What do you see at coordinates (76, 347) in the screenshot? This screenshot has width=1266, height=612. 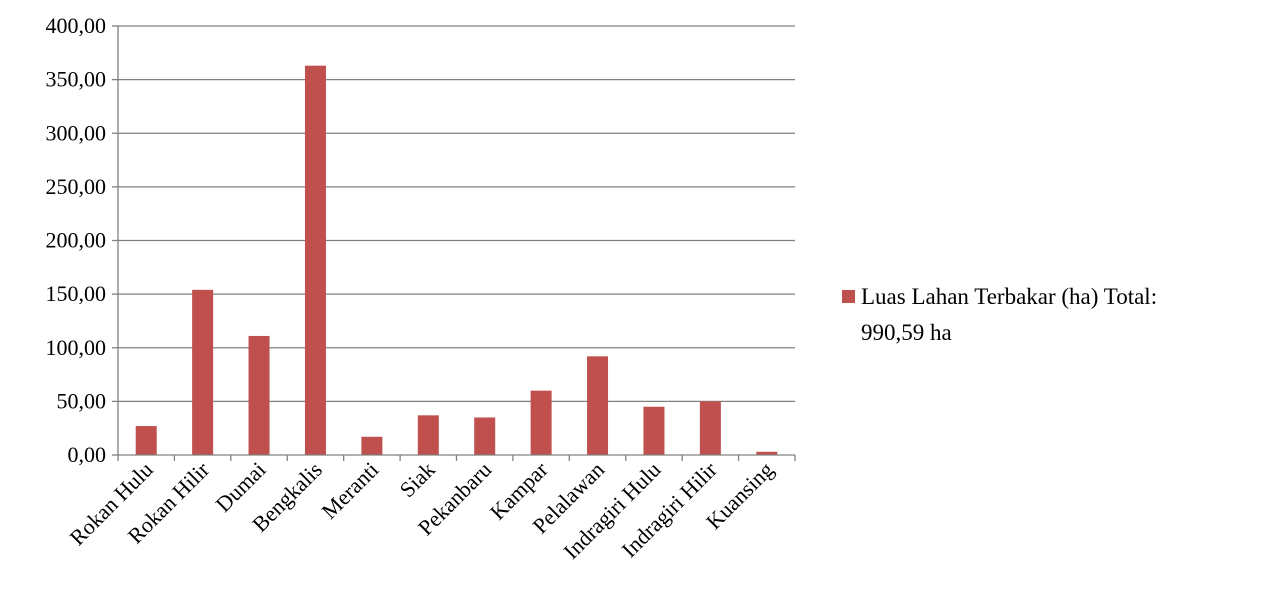 I see `y-tick-label: 100,00` at bounding box center [76, 347].